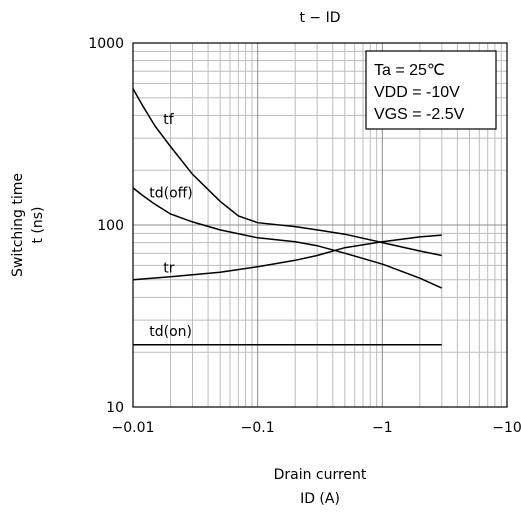 The height and width of the screenshot is (515, 521). I want to click on x-tick-label: −1, so click(382, 428).